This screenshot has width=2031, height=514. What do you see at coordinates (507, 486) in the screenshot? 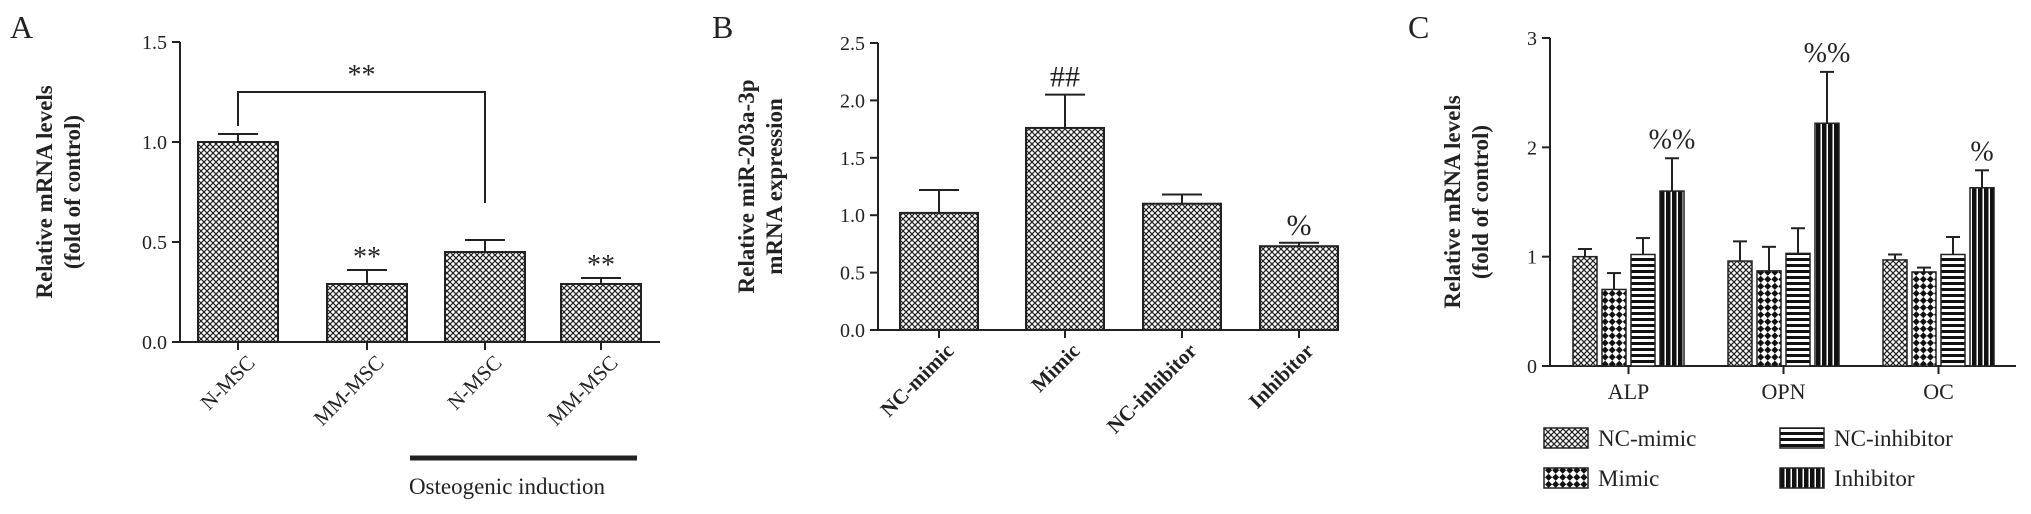
I see `group-label: Osteogenic induction` at bounding box center [507, 486].